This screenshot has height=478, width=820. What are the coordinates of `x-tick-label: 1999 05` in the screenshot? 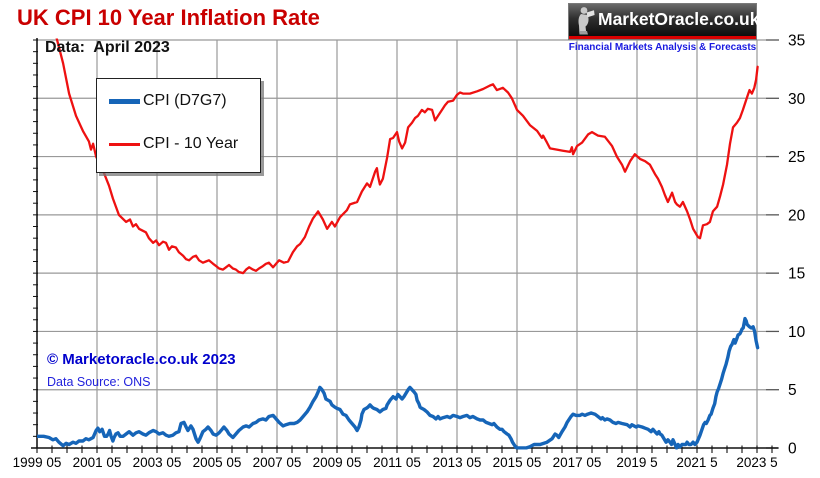 It's located at (37, 462).